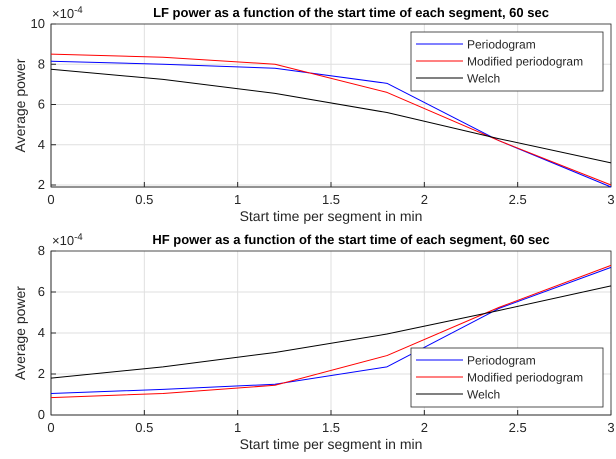 This screenshot has height=459, width=616. What do you see at coordinates (37, 24) in the screenshot?
I see `y-tick-label: 10` at bounding box center [37, 24].